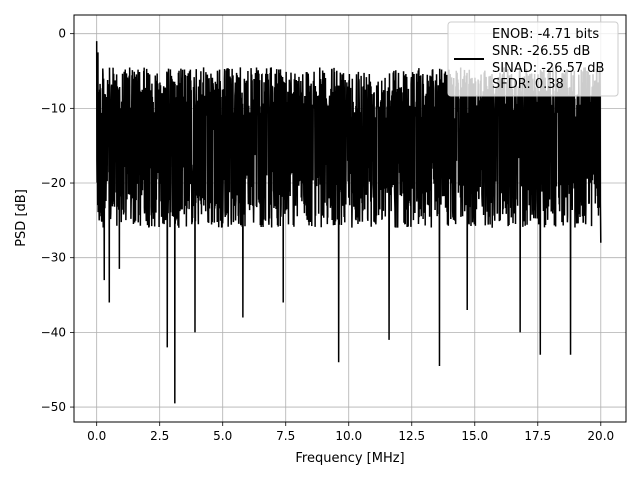 Image resolution: width=640 pixels, height=480 pixels. I want to click on y-tick-label: −50, so click(53, 407).